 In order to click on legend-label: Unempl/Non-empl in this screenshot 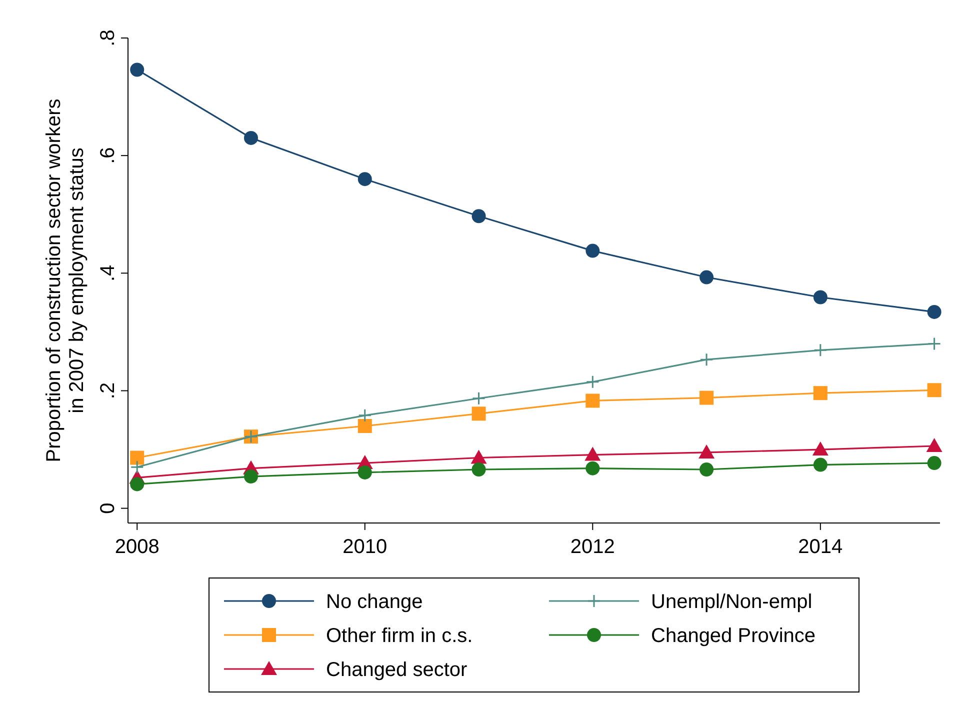, I will do `click(731, 602)`.